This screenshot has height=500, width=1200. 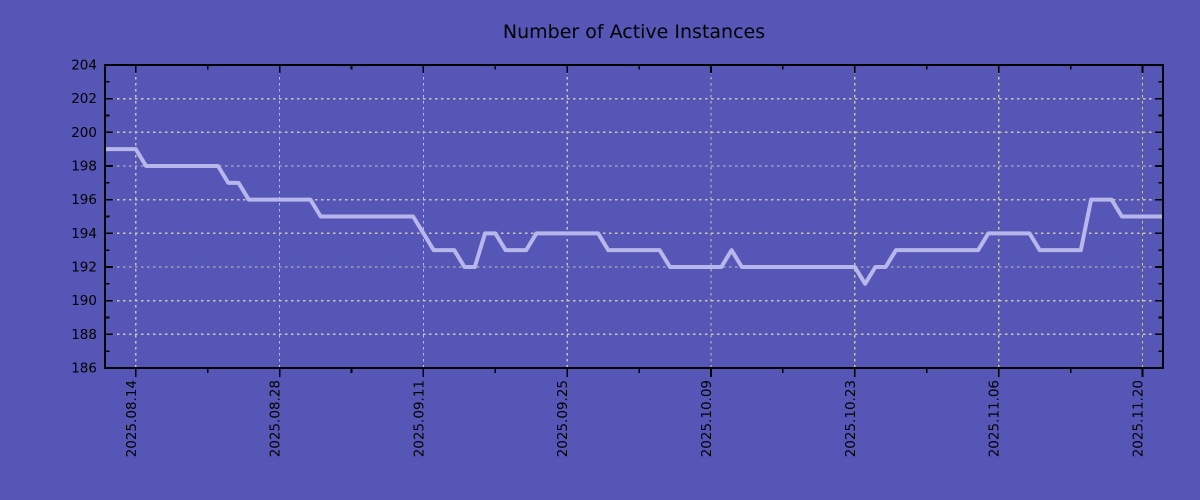 I want to click on y-axis-tick-label: 190, so click(x=84, y=301).